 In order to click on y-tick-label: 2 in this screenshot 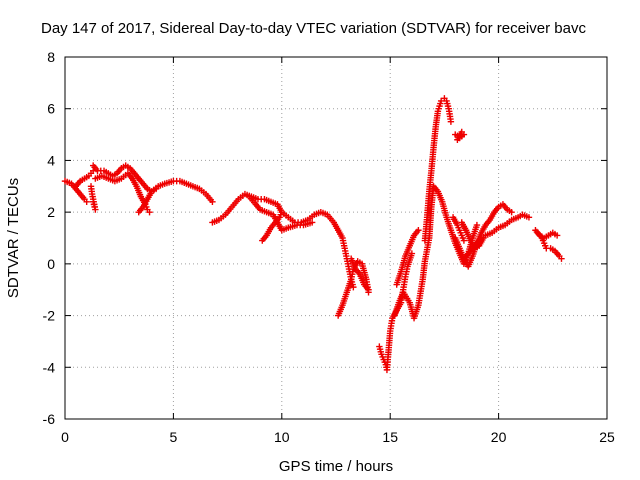, I will do `click(51, 212)`.